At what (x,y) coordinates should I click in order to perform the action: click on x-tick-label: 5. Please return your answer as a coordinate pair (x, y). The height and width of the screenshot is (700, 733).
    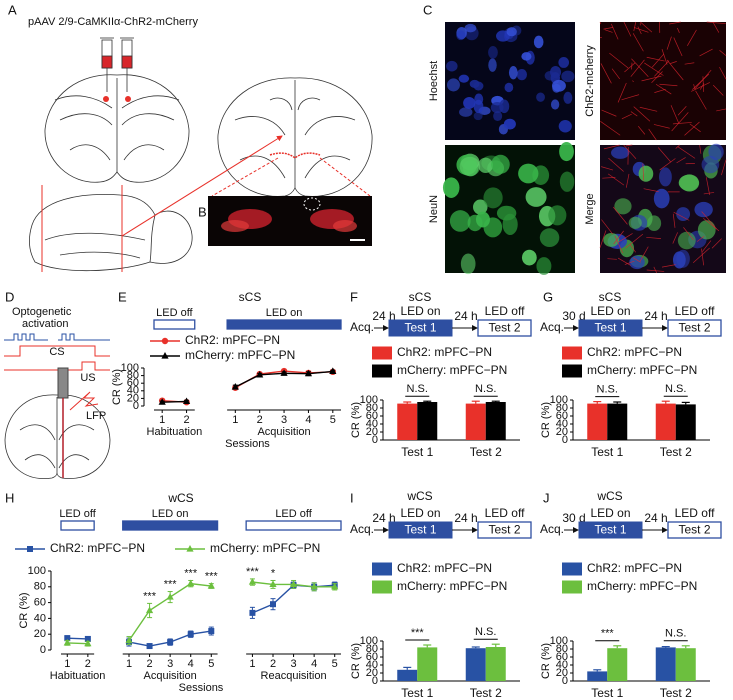
    Looking at the image, I should click on (211, 664).